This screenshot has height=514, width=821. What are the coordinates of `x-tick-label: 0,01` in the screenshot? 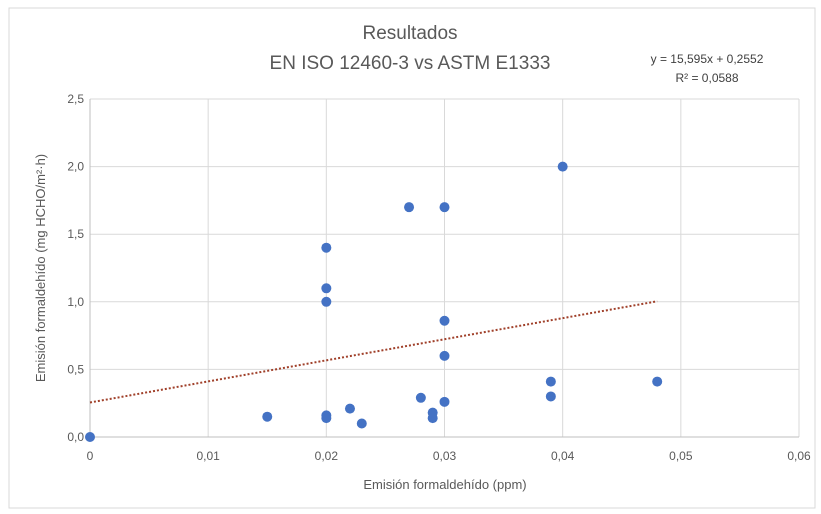 It's located at (208, 456).